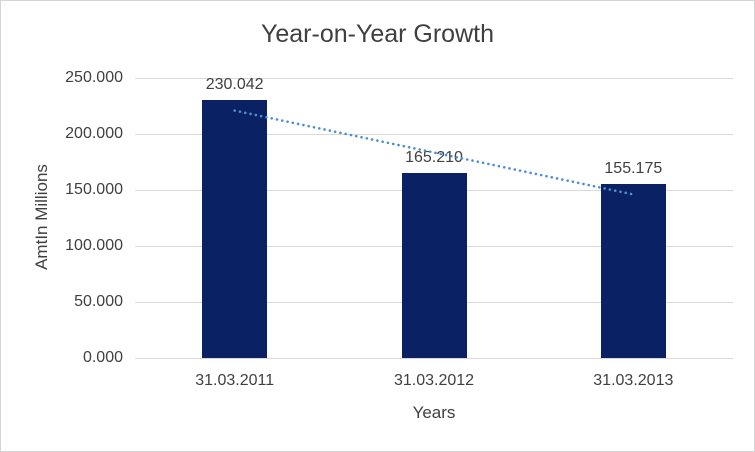 The width and height of the screenshot is (755, 452). Describe the element at coordinates (434, 380) in the screenshot. I see `x-axis-tick-label: 31.03.2012` at that location.